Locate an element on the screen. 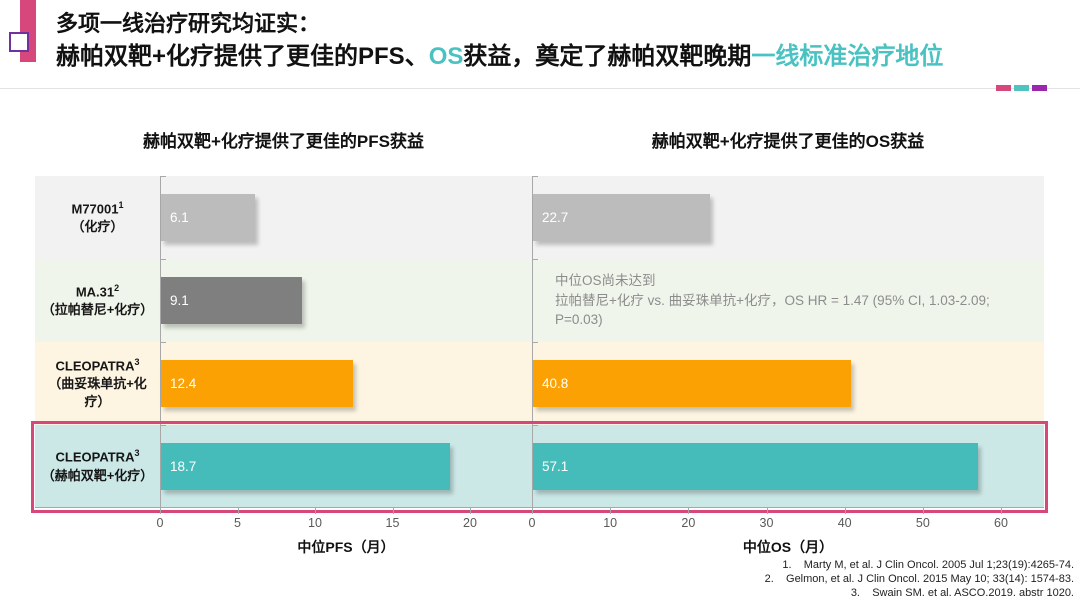  os-bar-cleopatra-dual: 57.1 is located at coordinates (756, 466).